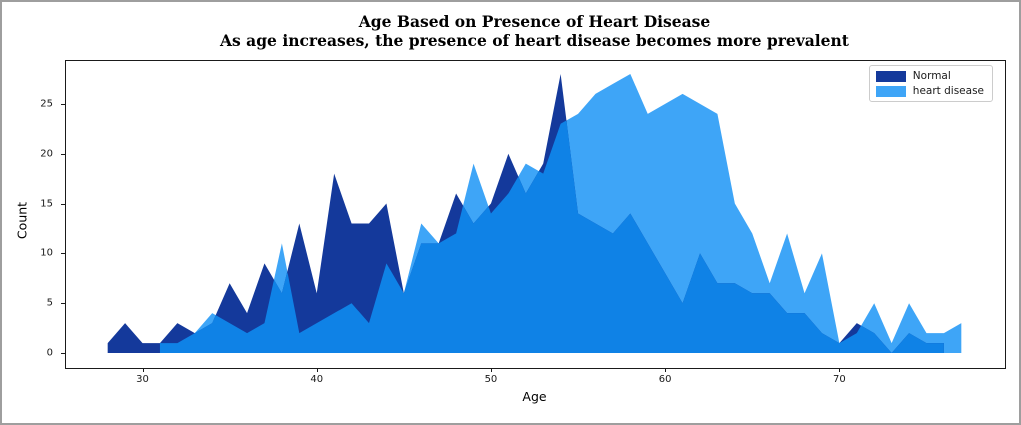 This screenshot has height=425, width=1021. I want to click on x-tick-label: 50, so click(491, 379).